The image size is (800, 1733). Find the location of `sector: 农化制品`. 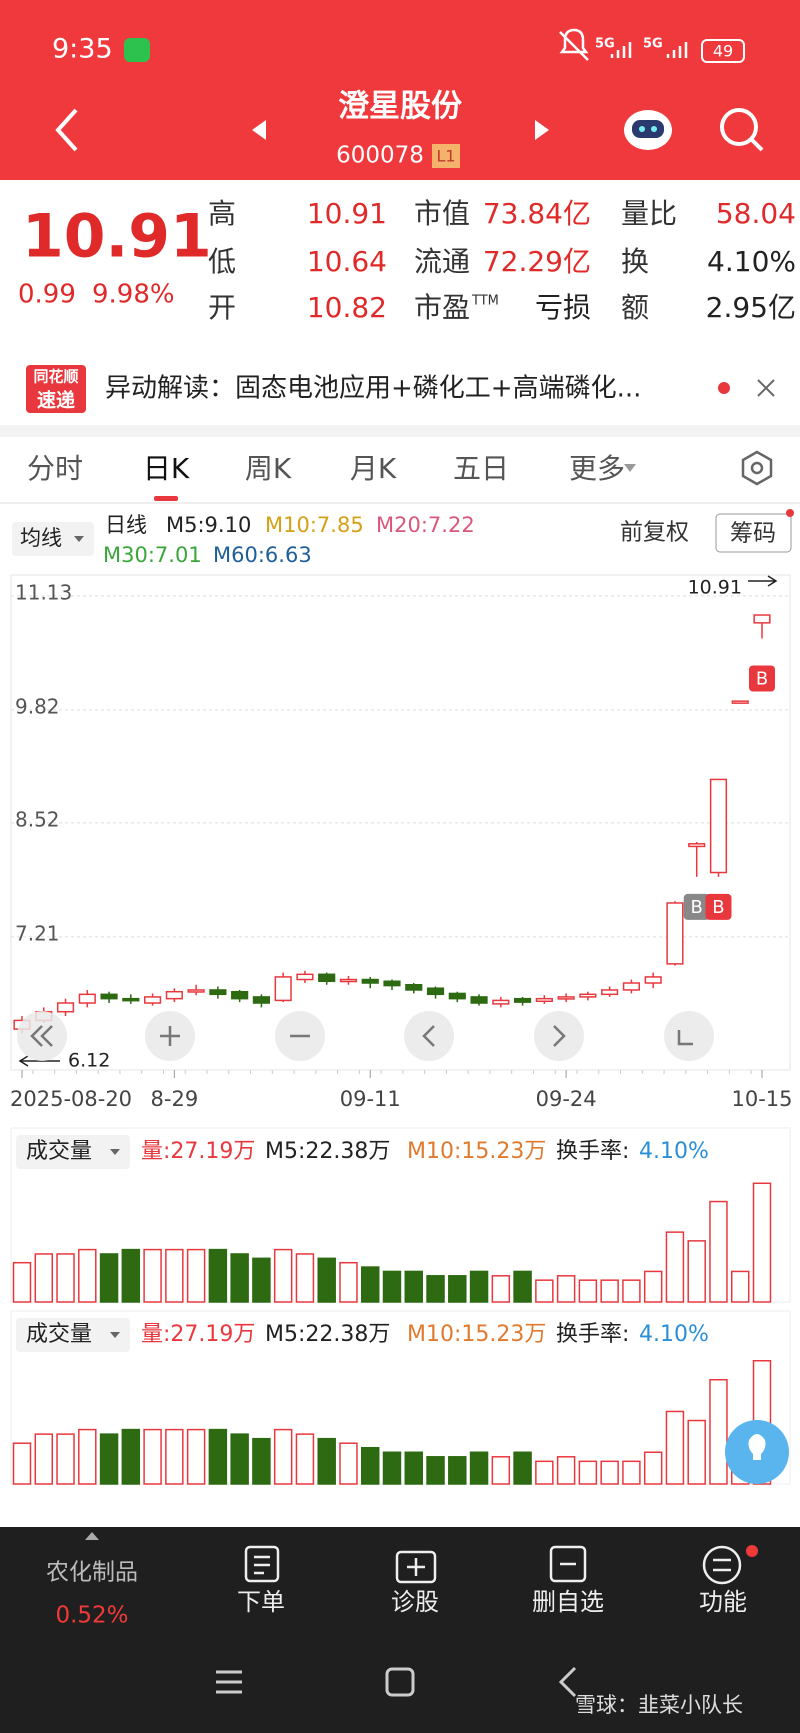

sector: 农化制品 is located at coordinates (92, 1573).